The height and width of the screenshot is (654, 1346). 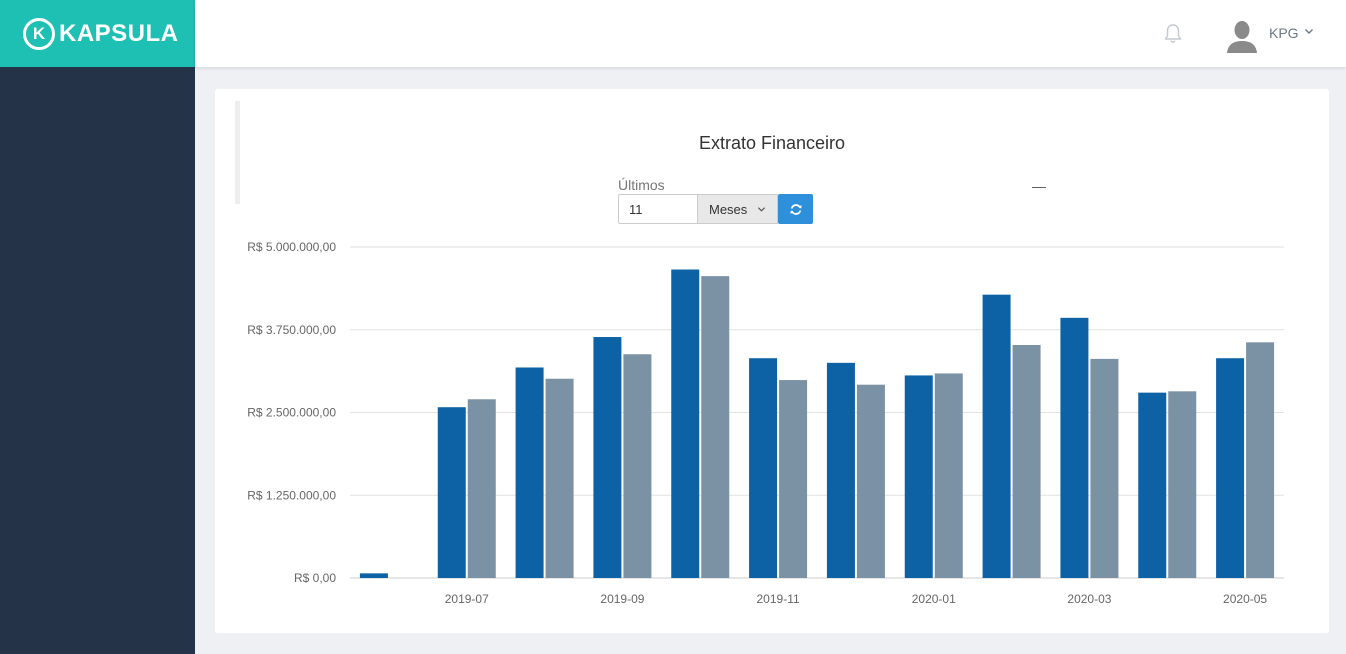 I want to click on months-count-input, so click(x=658, y=209).